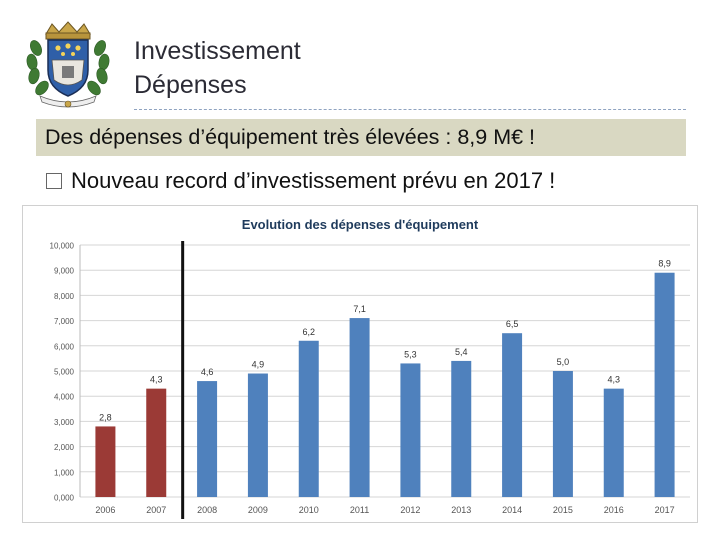 The height and width of the screenshot is (540, 720). Describe the element at coordinates (156, 510) in the screenshot. I see `x-tick-label: 2007` at that location.